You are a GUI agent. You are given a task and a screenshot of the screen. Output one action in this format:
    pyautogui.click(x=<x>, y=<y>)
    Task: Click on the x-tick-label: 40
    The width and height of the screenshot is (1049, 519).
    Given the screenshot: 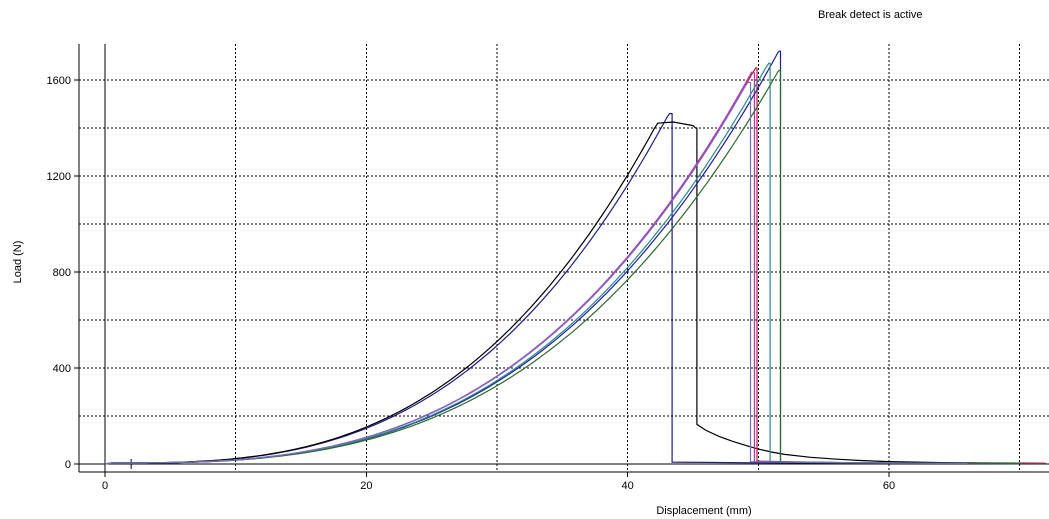 What is the action you would take?
    pyautogui.click(x=628, y=486)
    